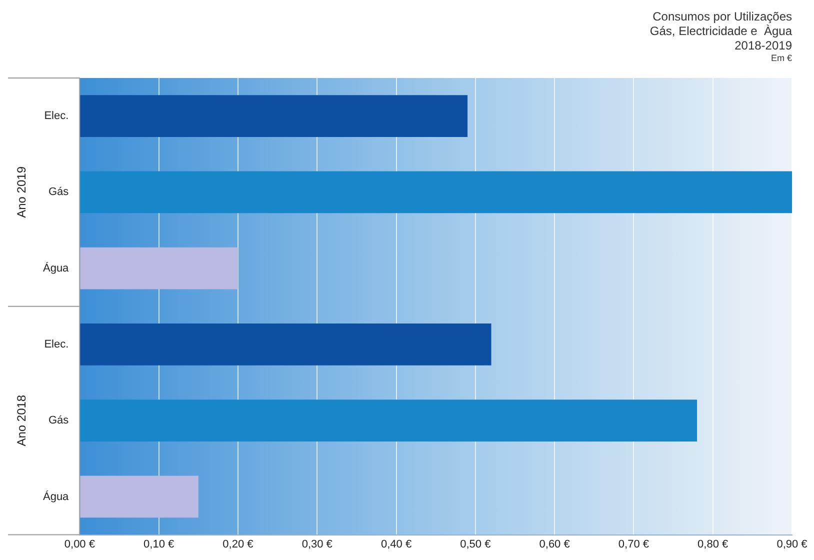  What do you see at coordinates (475, 544) in the screenshot?
I see `x-tick-label: 0,50 €` at bounding box center [475, 544].